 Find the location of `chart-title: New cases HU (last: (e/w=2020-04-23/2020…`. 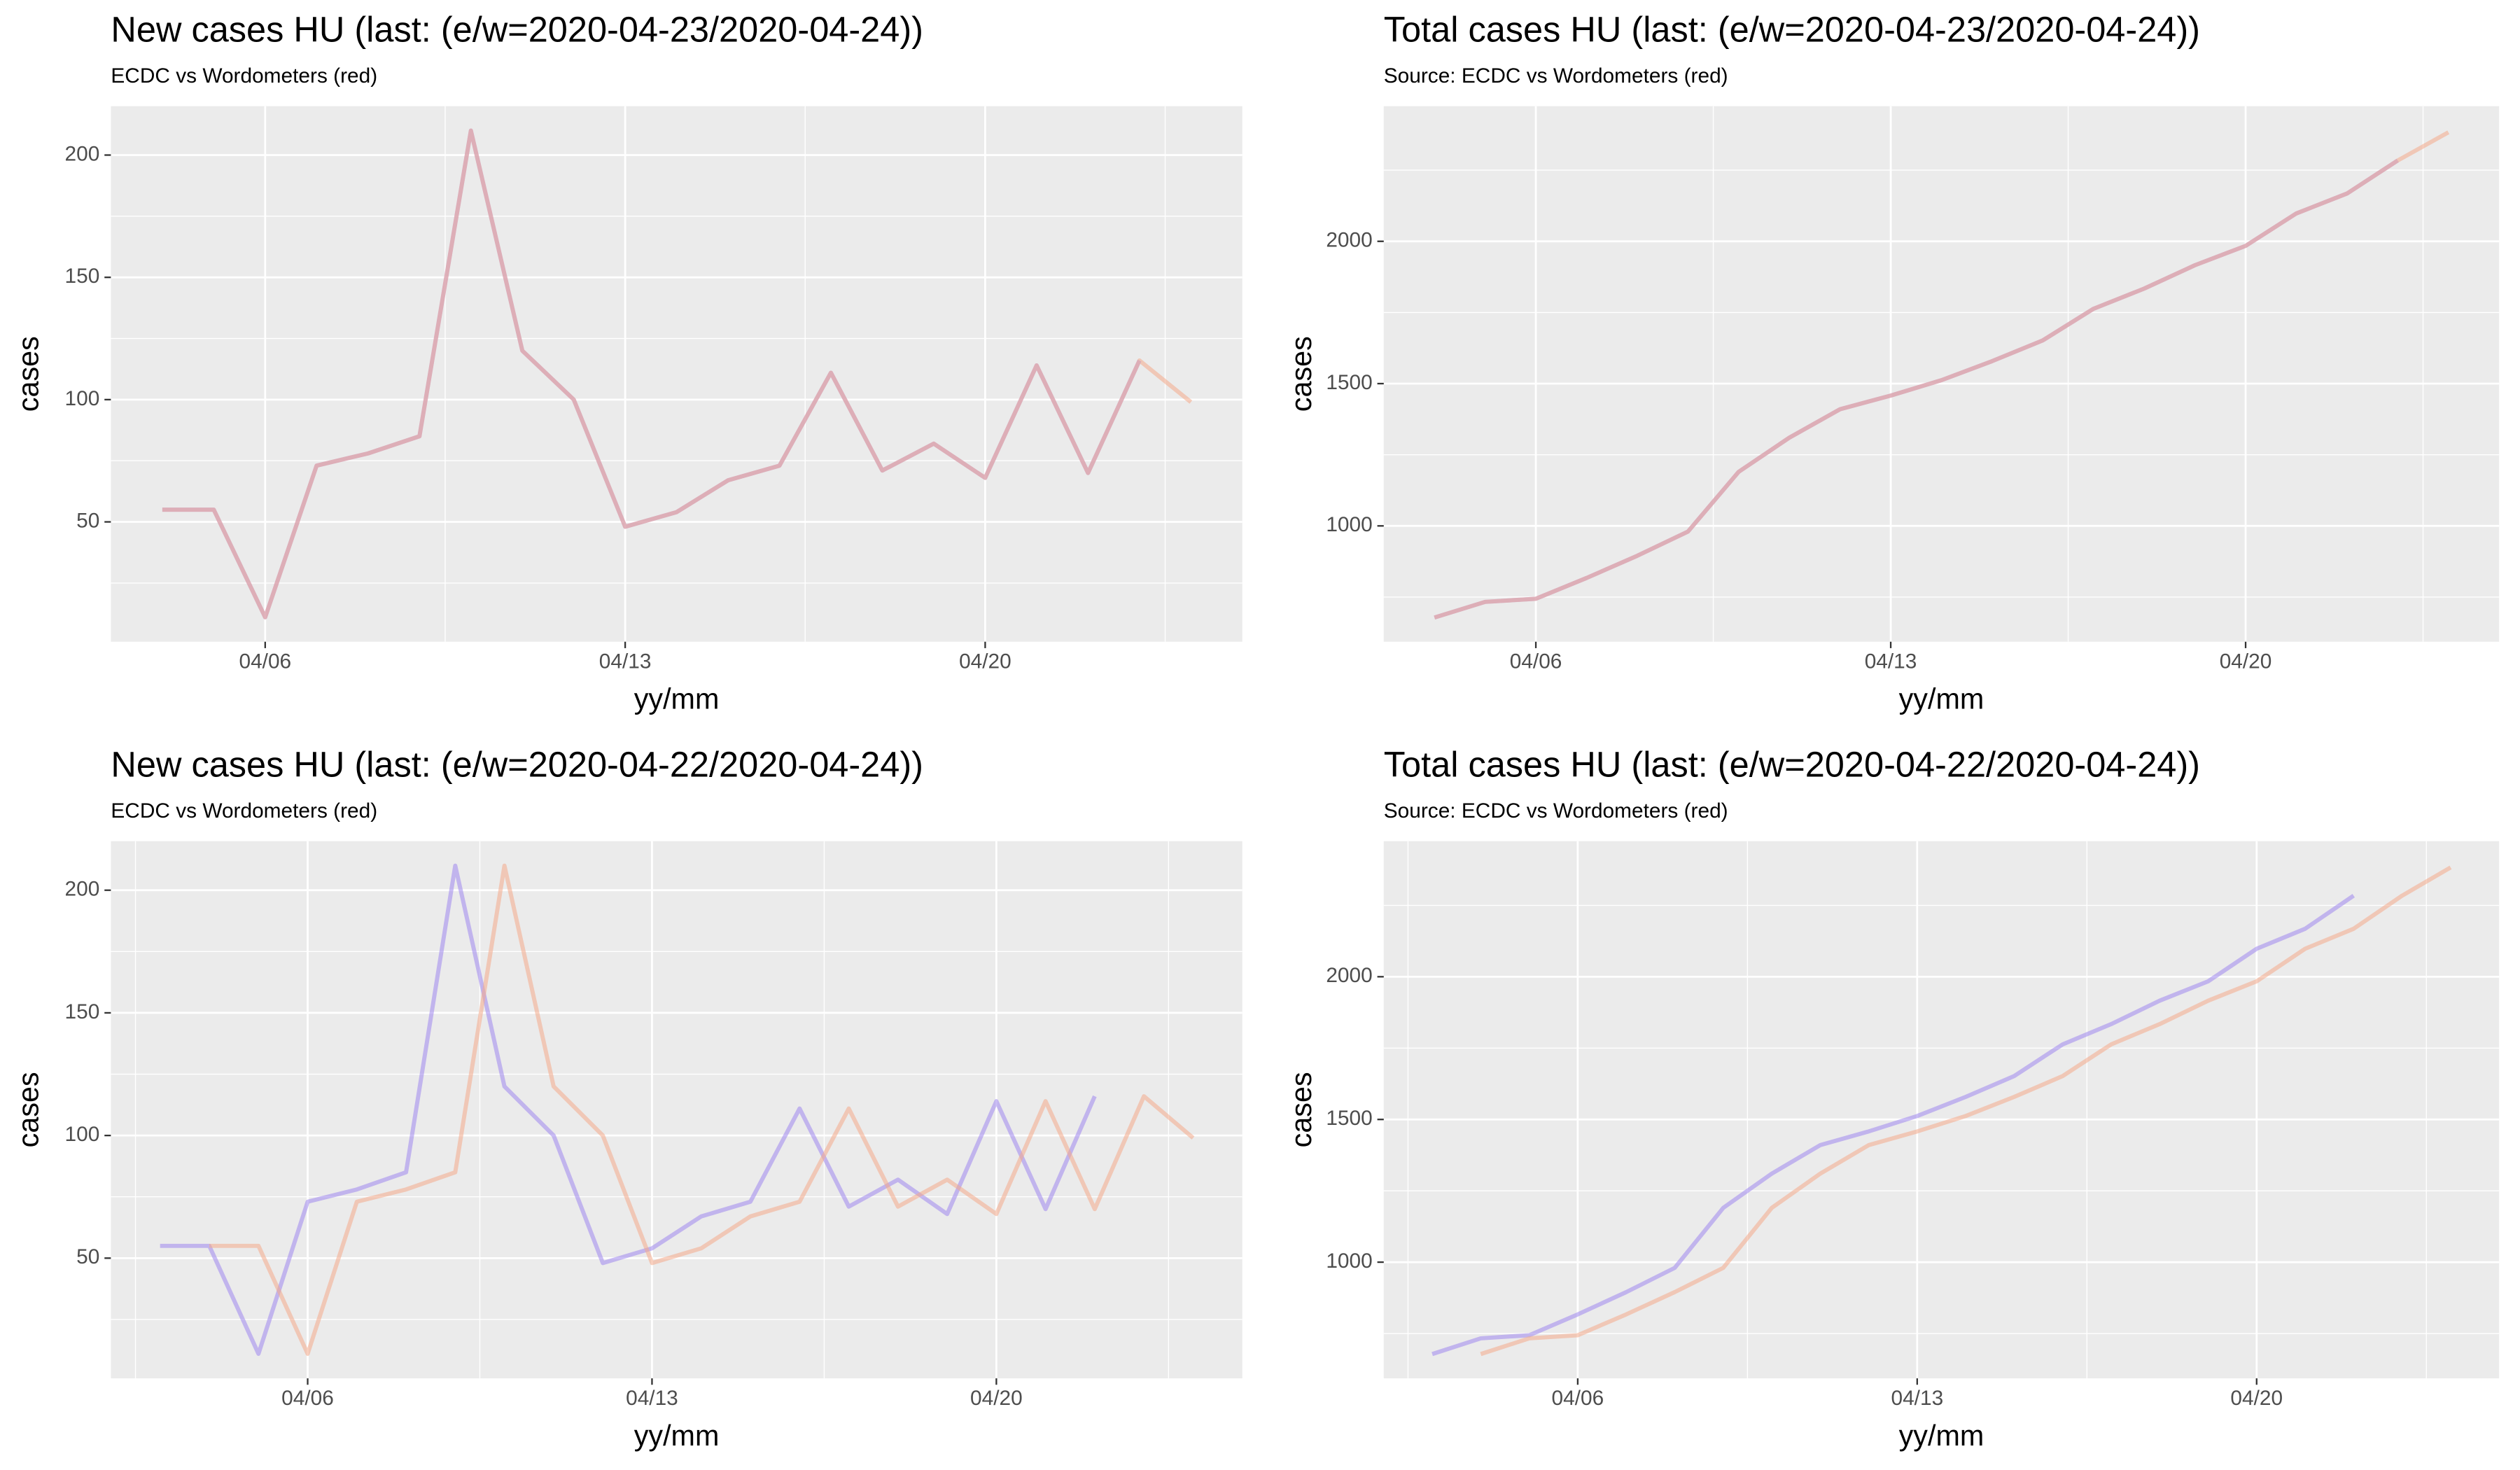

chart-title: New cases HU (last: (e/w=2020-04-23/2020… is located at coordinates (517, 29).